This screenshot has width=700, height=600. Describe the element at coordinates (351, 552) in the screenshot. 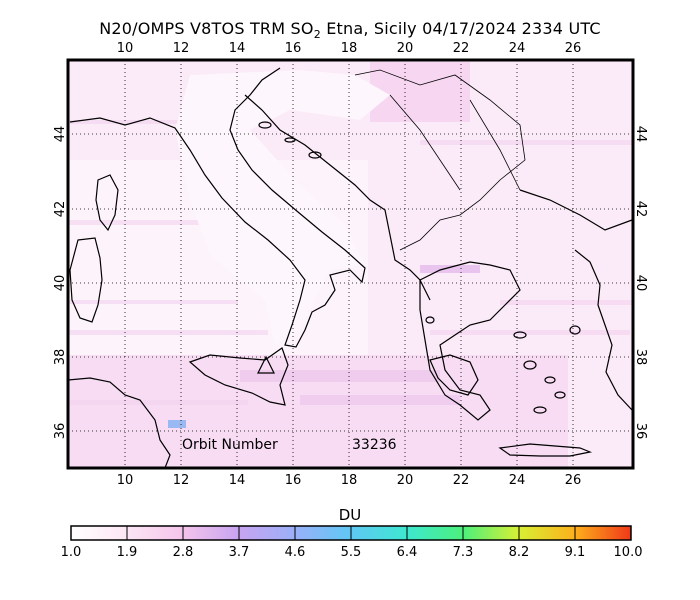

I see `colorbar-label: 5.5` at that location.